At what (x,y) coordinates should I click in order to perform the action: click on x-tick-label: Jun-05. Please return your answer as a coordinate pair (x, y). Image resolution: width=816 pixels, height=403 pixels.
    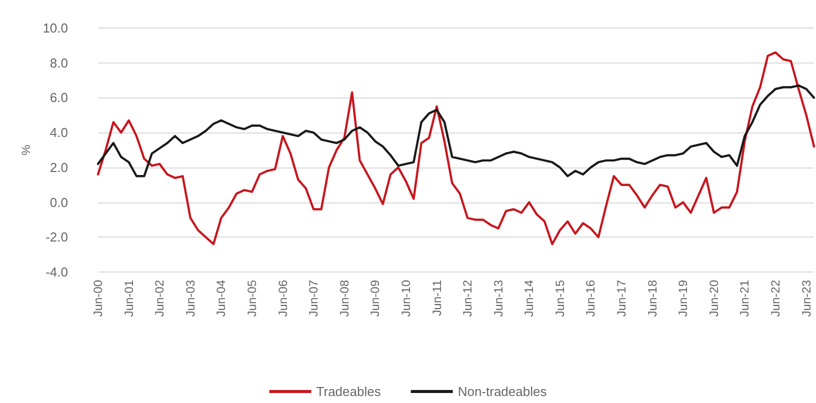
    Looking at the image, I should click on (251, 298).